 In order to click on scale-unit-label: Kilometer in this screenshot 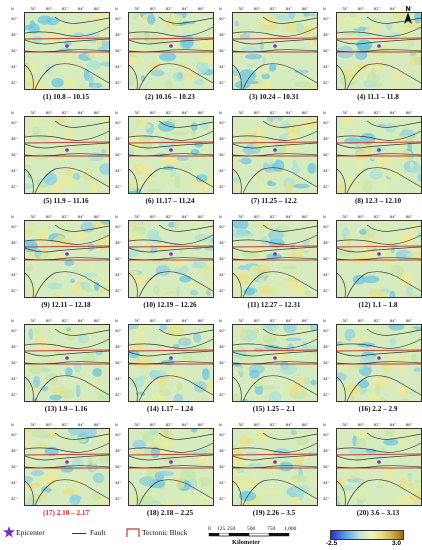, I will do `click(246, 542)`.